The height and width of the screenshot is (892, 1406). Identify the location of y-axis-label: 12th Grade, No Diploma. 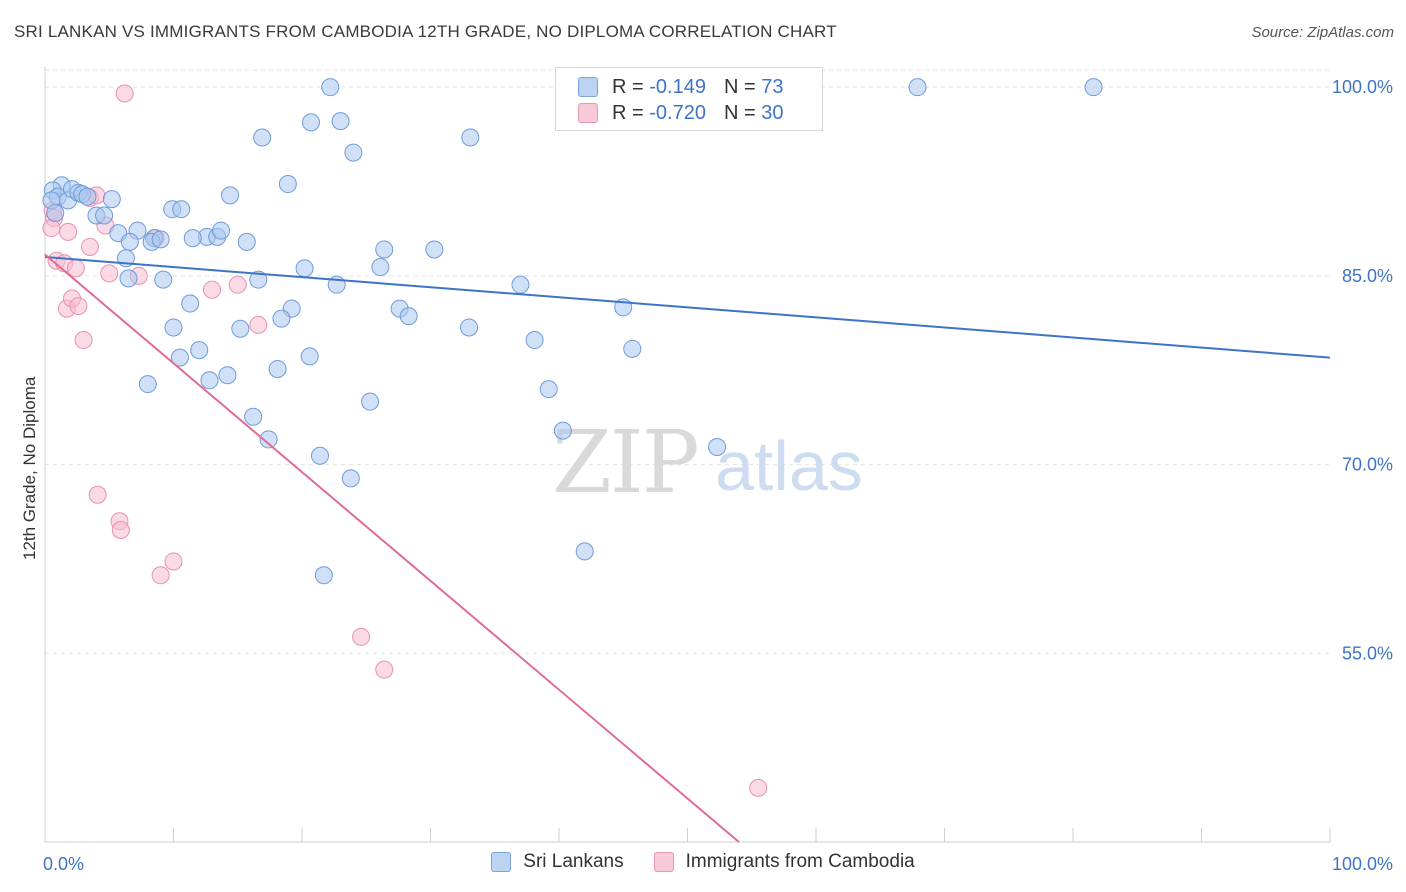
(29, 468).